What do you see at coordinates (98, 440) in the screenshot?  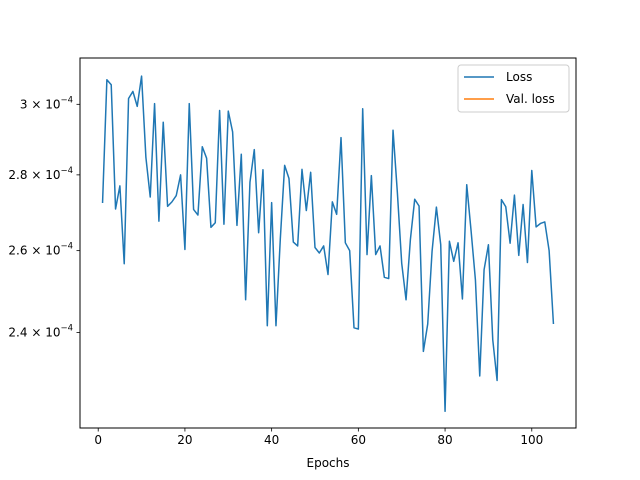 I see `x-tick-label: 0` at bounding box center [98, 440].